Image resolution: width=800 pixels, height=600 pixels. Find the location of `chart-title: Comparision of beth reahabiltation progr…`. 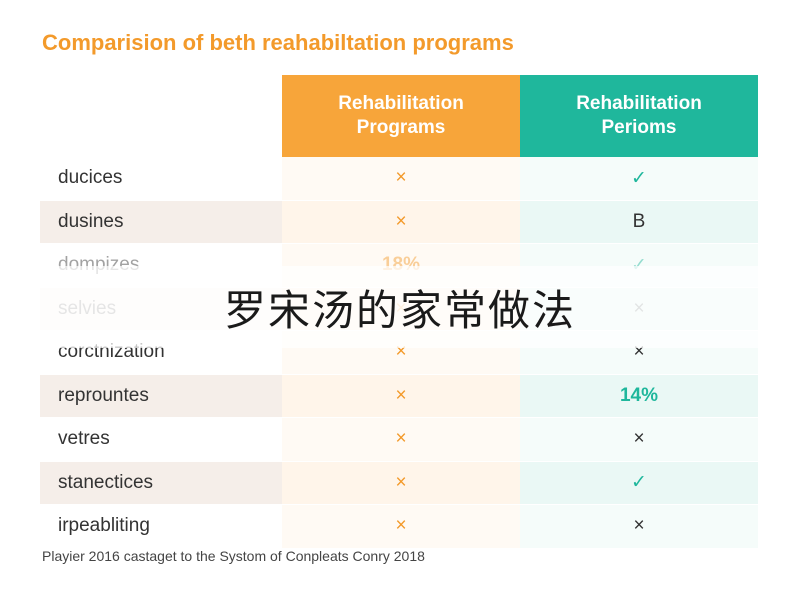

chart-title: Comparision of beth reahabiltation progr… is located at coordinates (278, 42).